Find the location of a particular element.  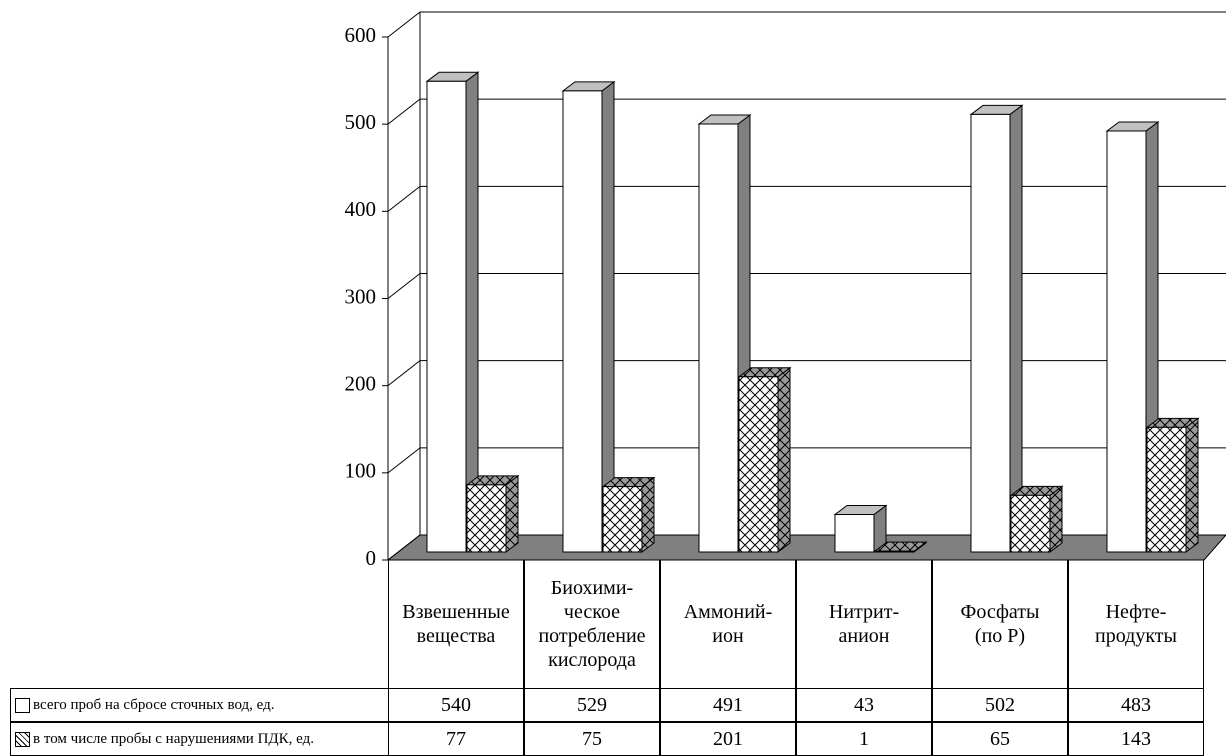

table-value: 1 is located at coordinates (864, 739).